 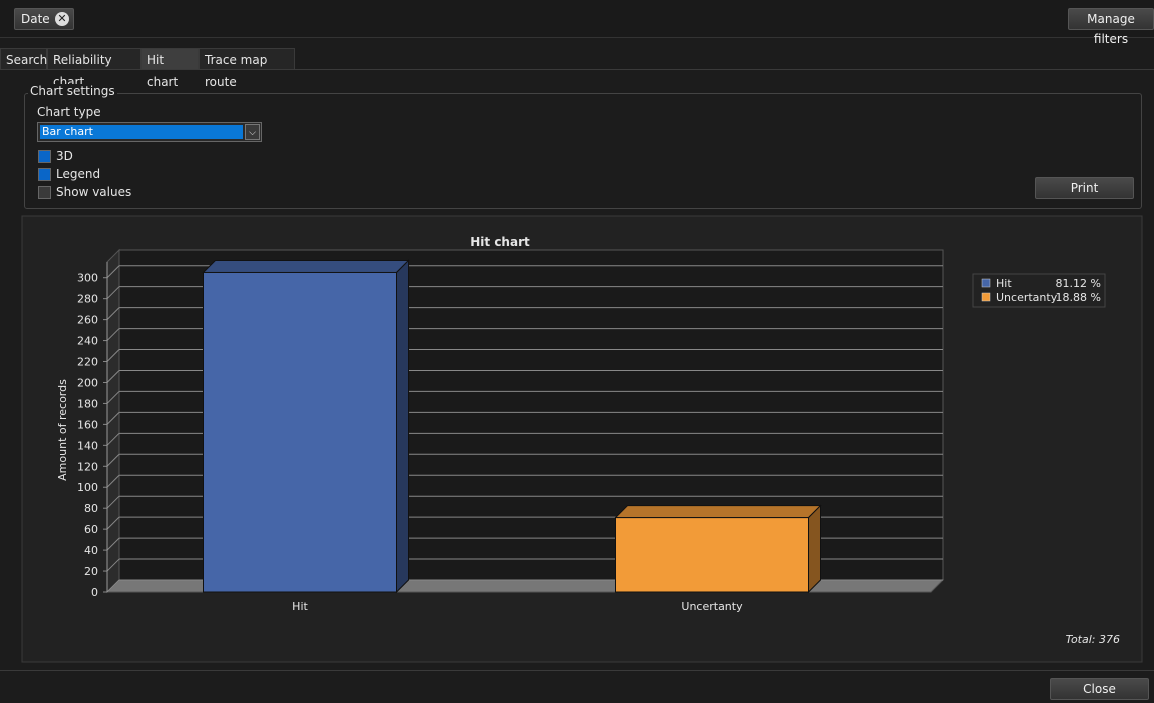 What do you see at coordinates (1039, 290) in the screenshot?
I see `legend-box` at bounding box center [1039, 290].